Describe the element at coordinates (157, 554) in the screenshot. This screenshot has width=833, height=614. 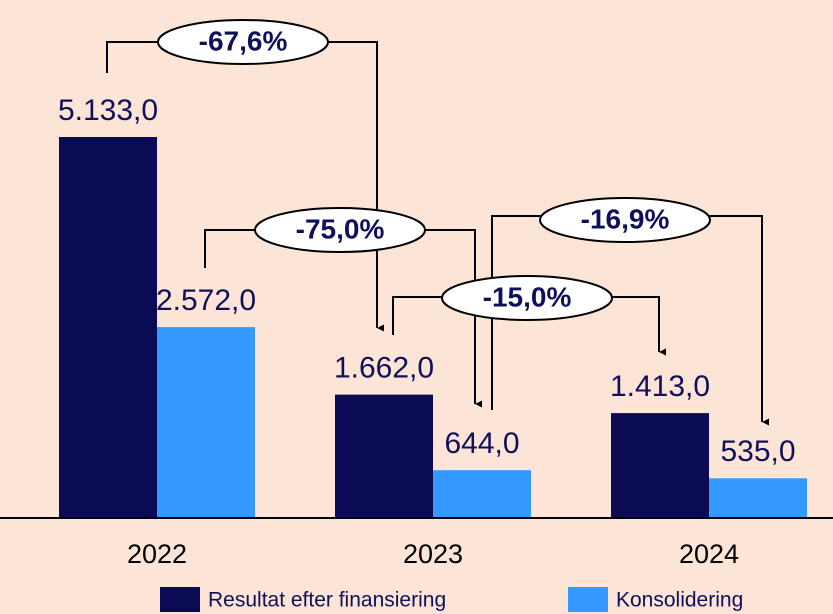
I see `x-tick-label: 2022` at that location.